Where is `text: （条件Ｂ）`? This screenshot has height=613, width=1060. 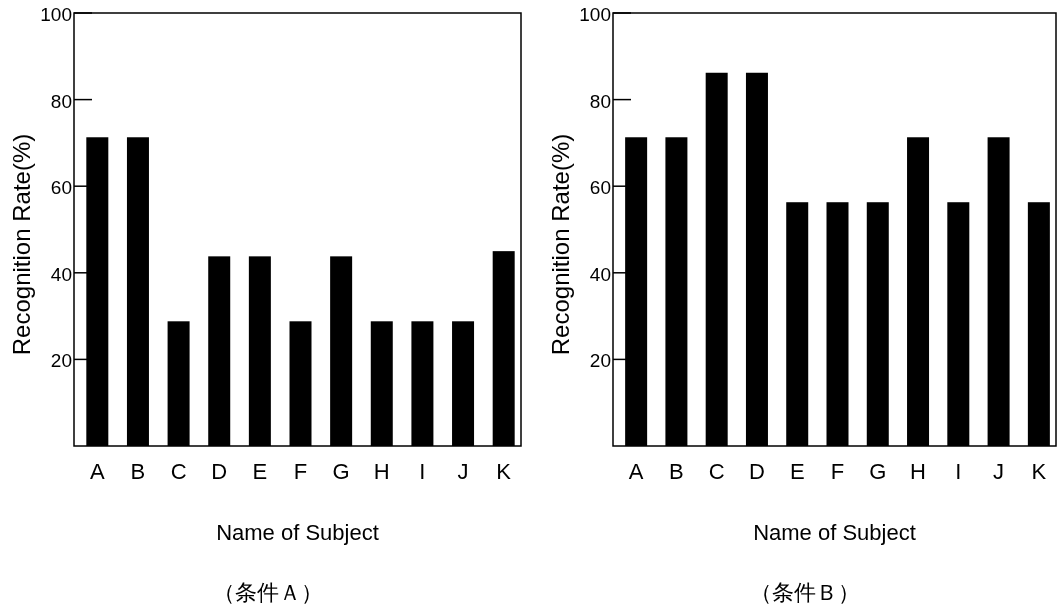
text: （条件Ｂ） is located at coordinates (804, 592).